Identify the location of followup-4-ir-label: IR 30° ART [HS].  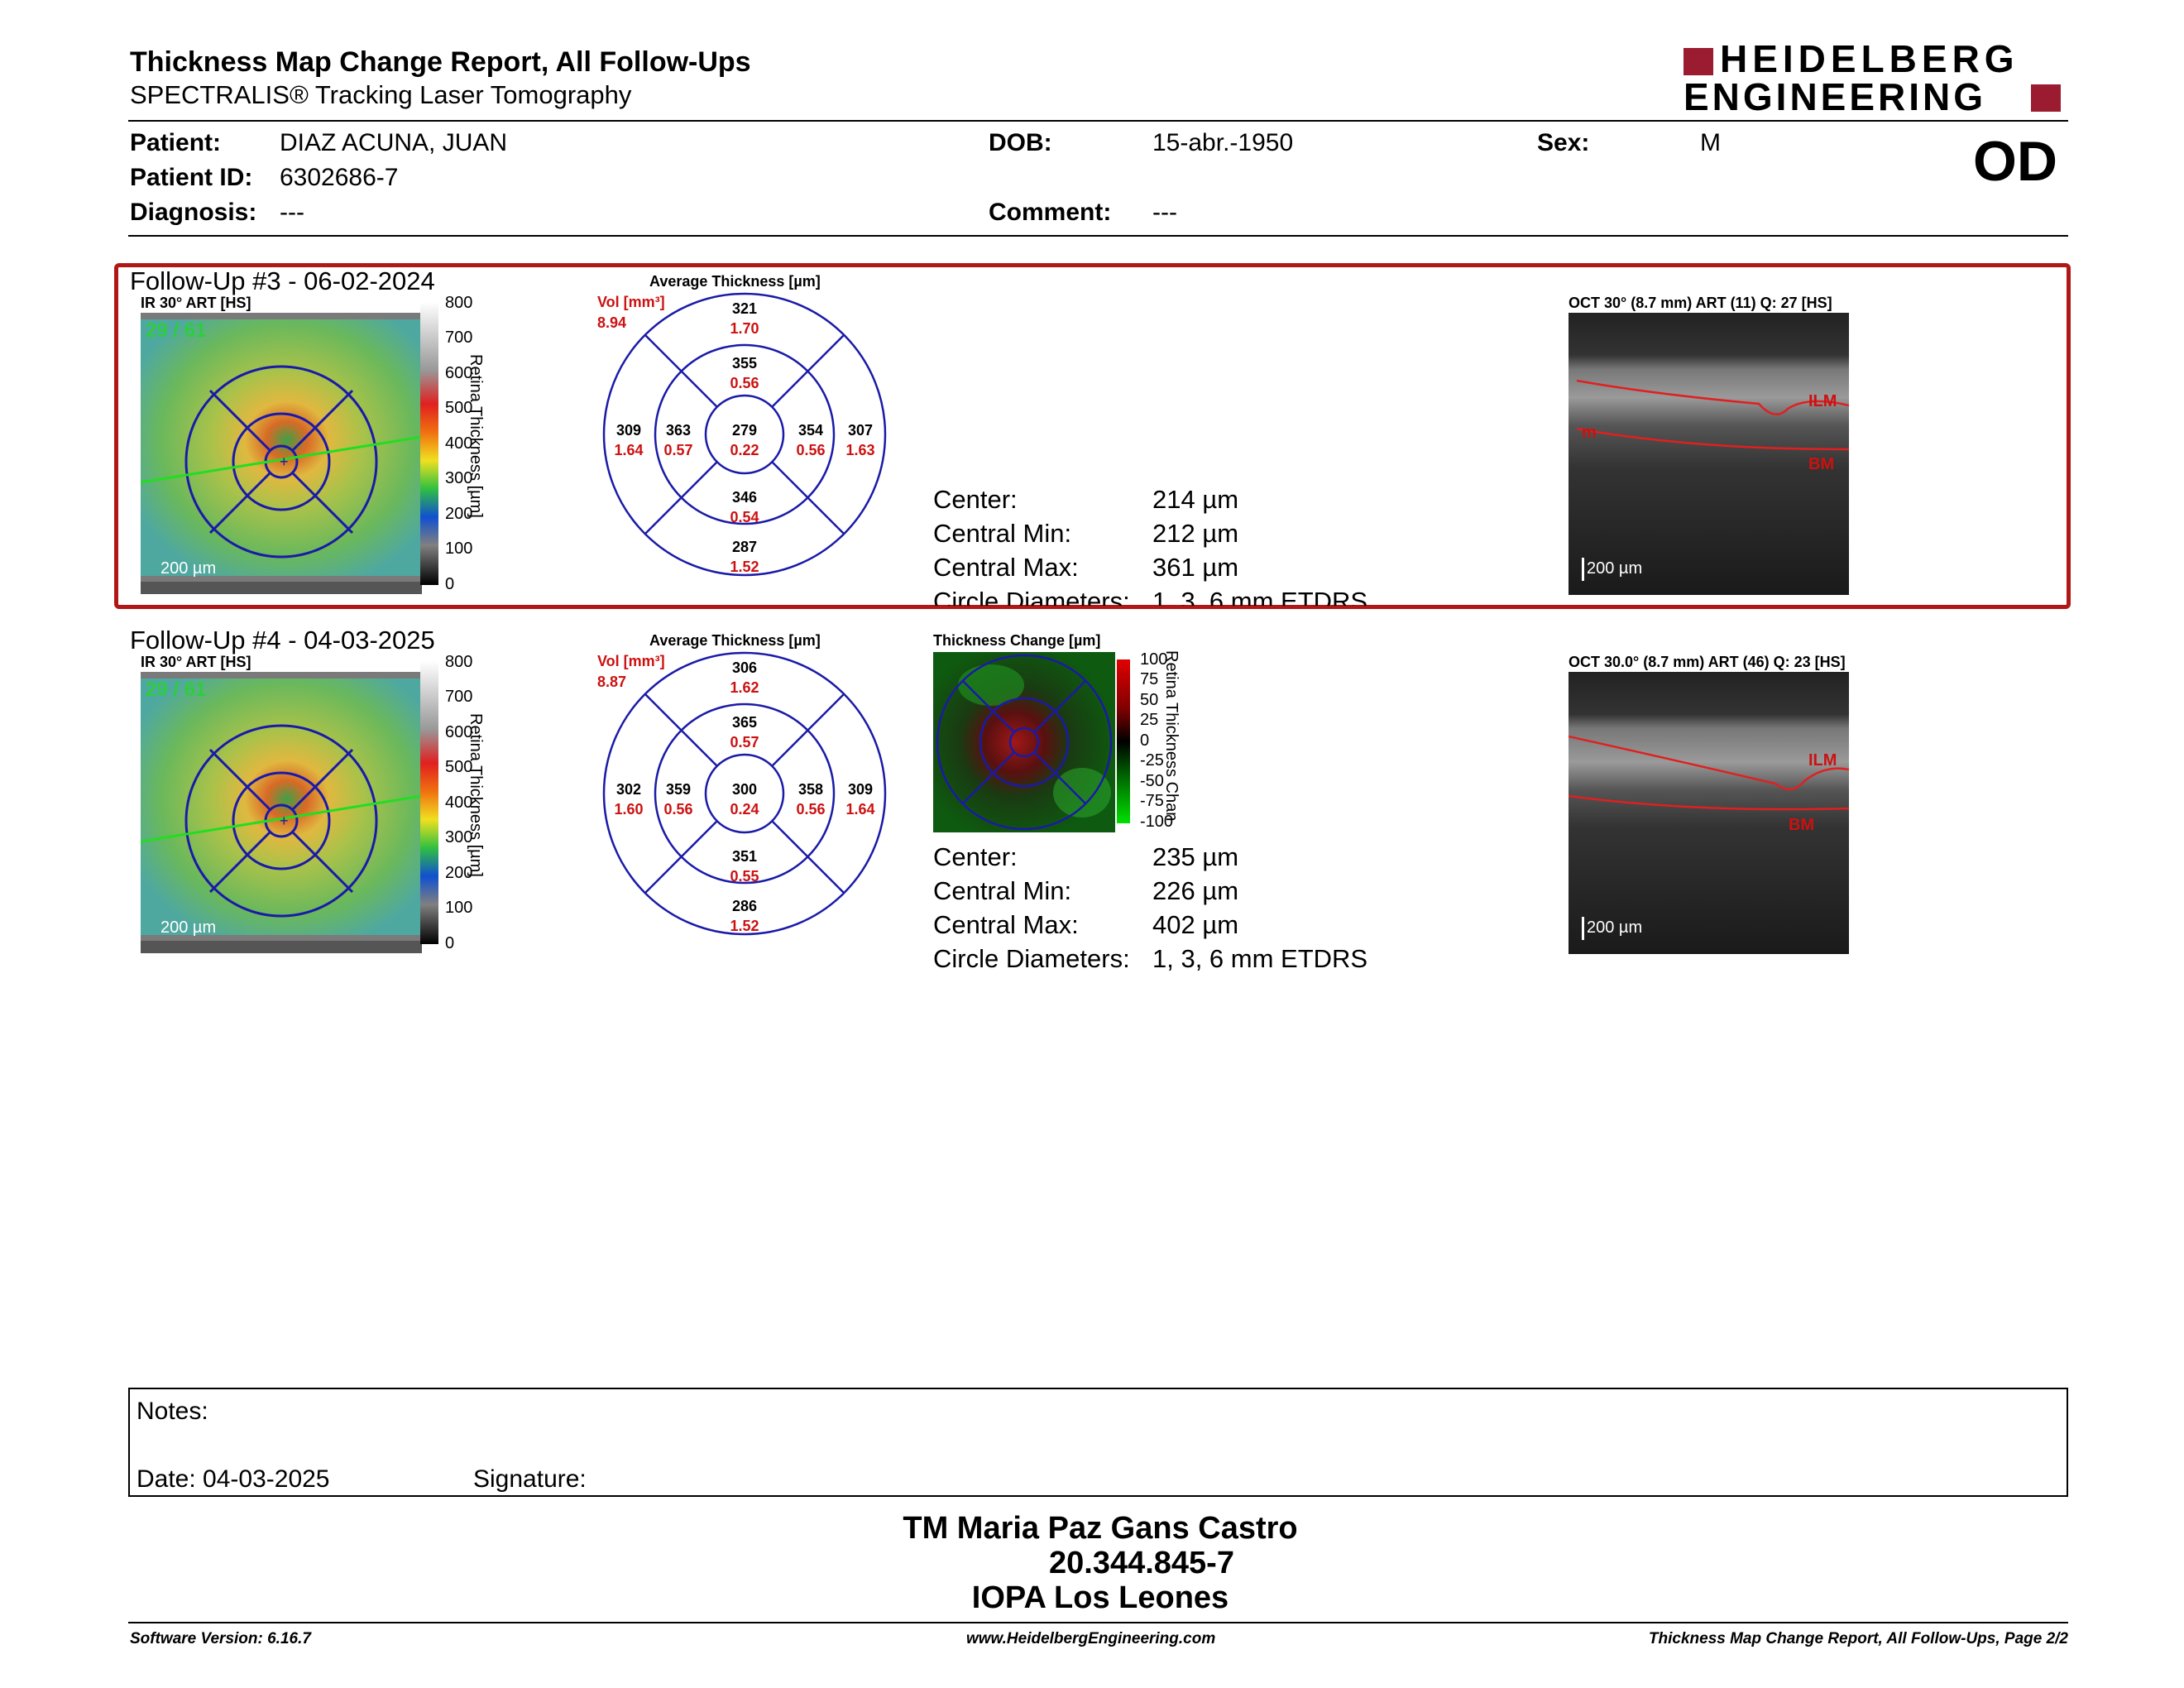
(196, 662).